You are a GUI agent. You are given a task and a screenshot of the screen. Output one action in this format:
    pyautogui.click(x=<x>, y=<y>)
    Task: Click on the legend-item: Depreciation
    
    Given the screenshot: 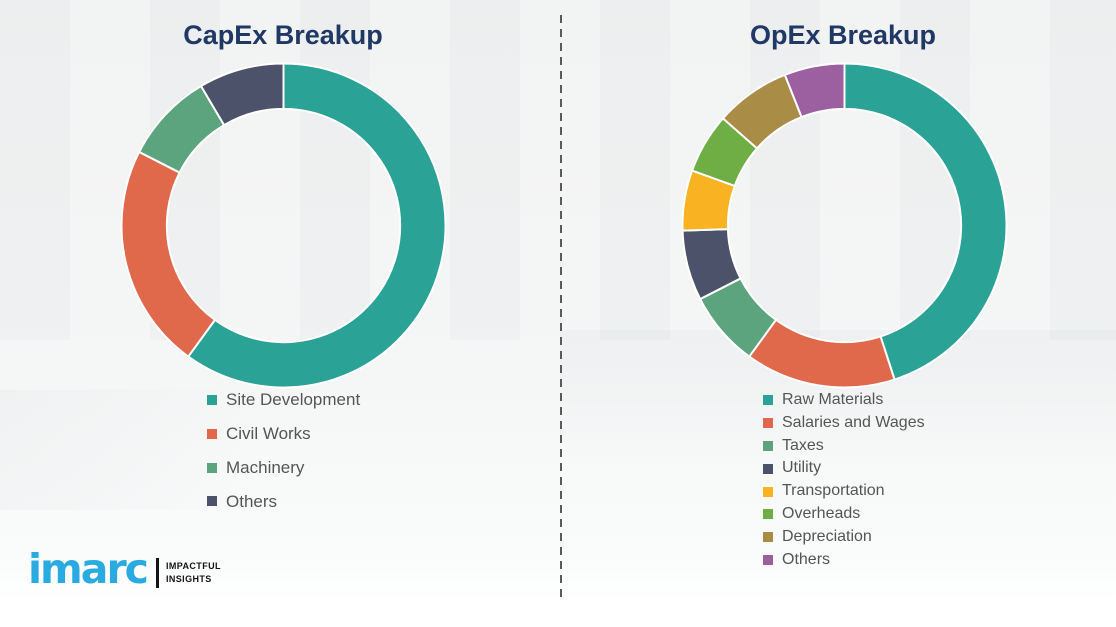 What is the action you would take?
    pyautogui.click(x=844, y=536)
    